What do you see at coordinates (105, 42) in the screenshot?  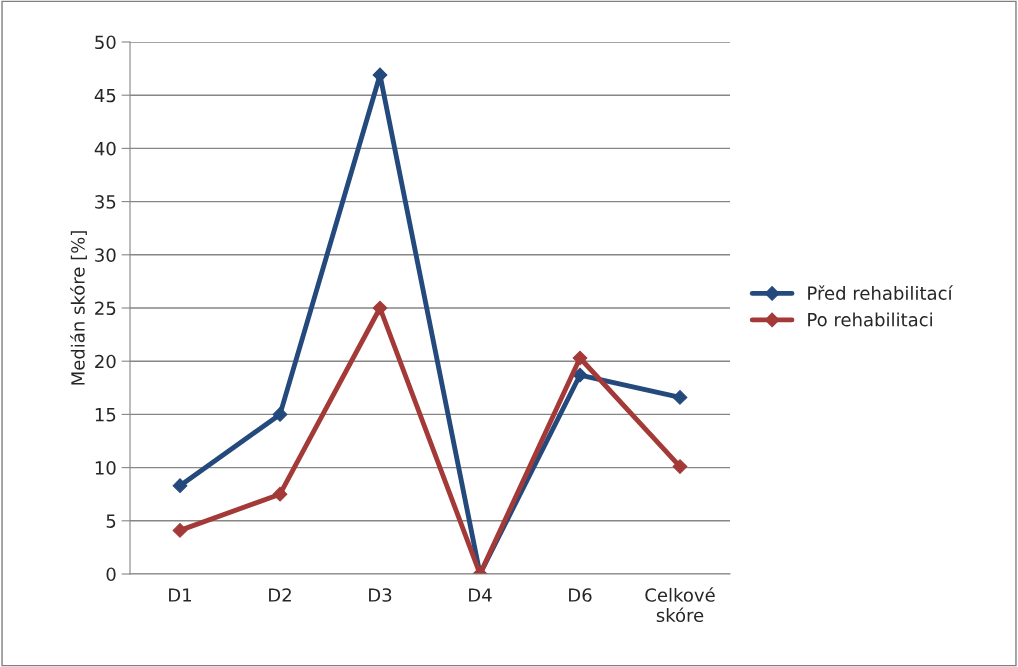 I see `y-tick-label: 50` at bounding box center [105, 42].